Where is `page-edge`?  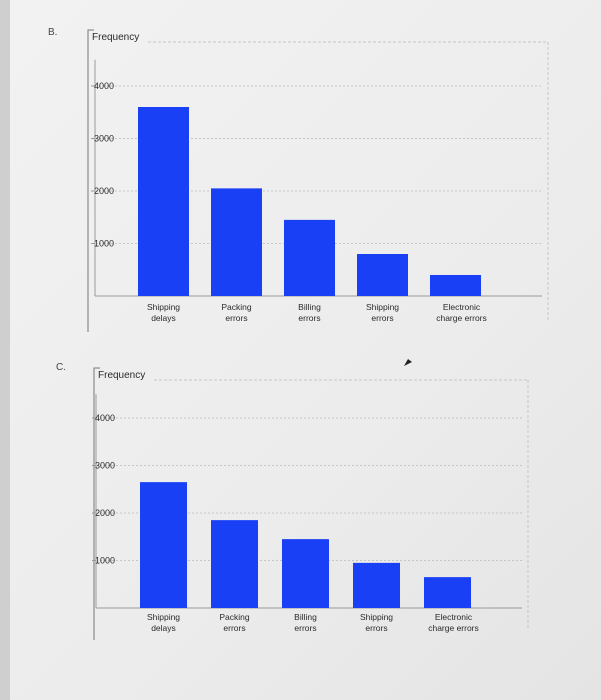 page-edge is located at coordinates (5, 350).